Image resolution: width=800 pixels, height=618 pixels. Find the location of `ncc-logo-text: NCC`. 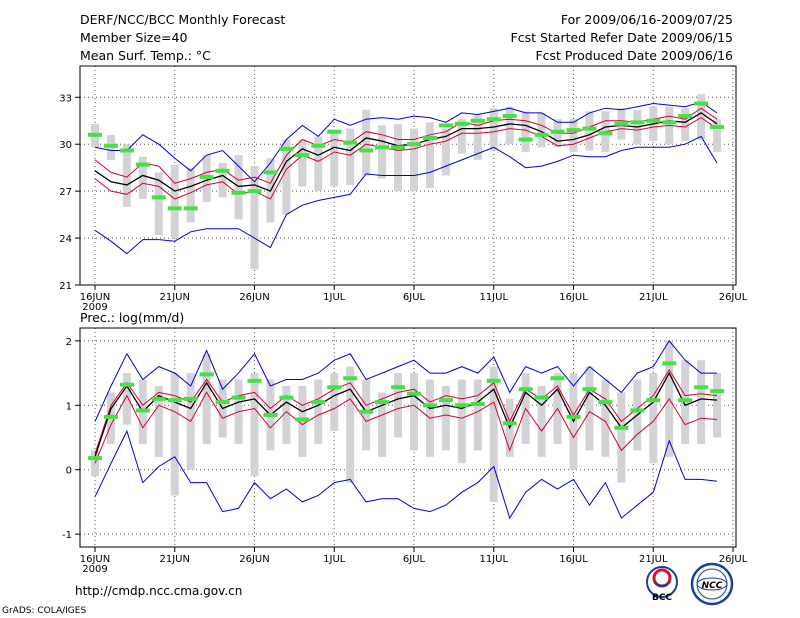

ncc-logo-text: NCC is located at coordinates (712, 586).